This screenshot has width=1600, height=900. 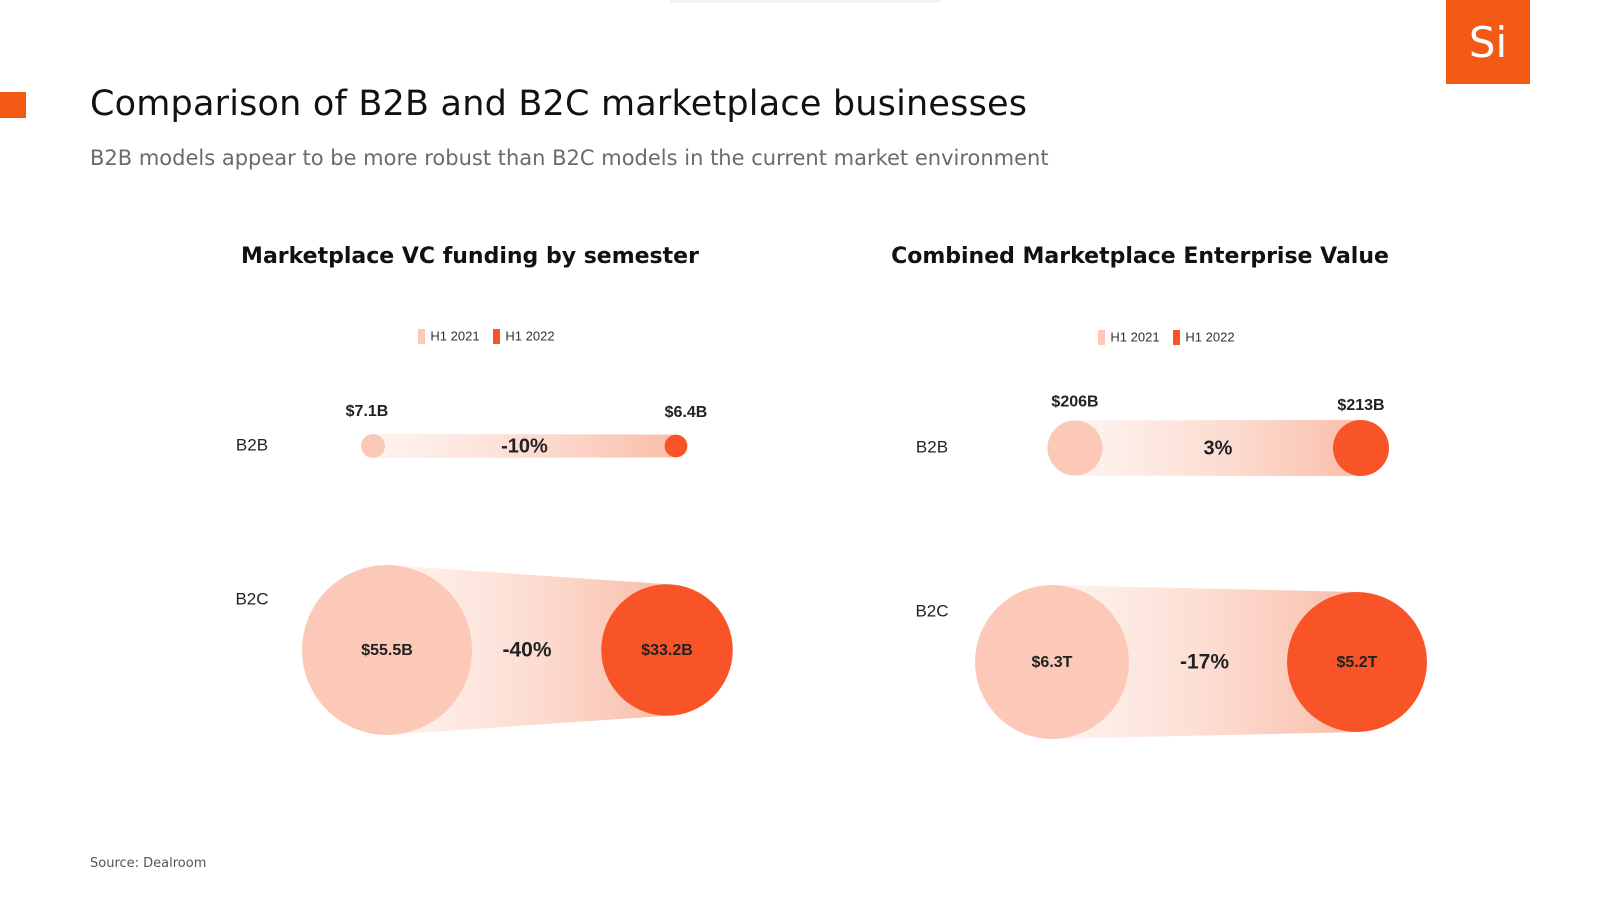 What do you see at coordinates (1360, 405) in the screenshot?
I see `value-label-h1-2022: $213B` at bounding box center [1360, 405].